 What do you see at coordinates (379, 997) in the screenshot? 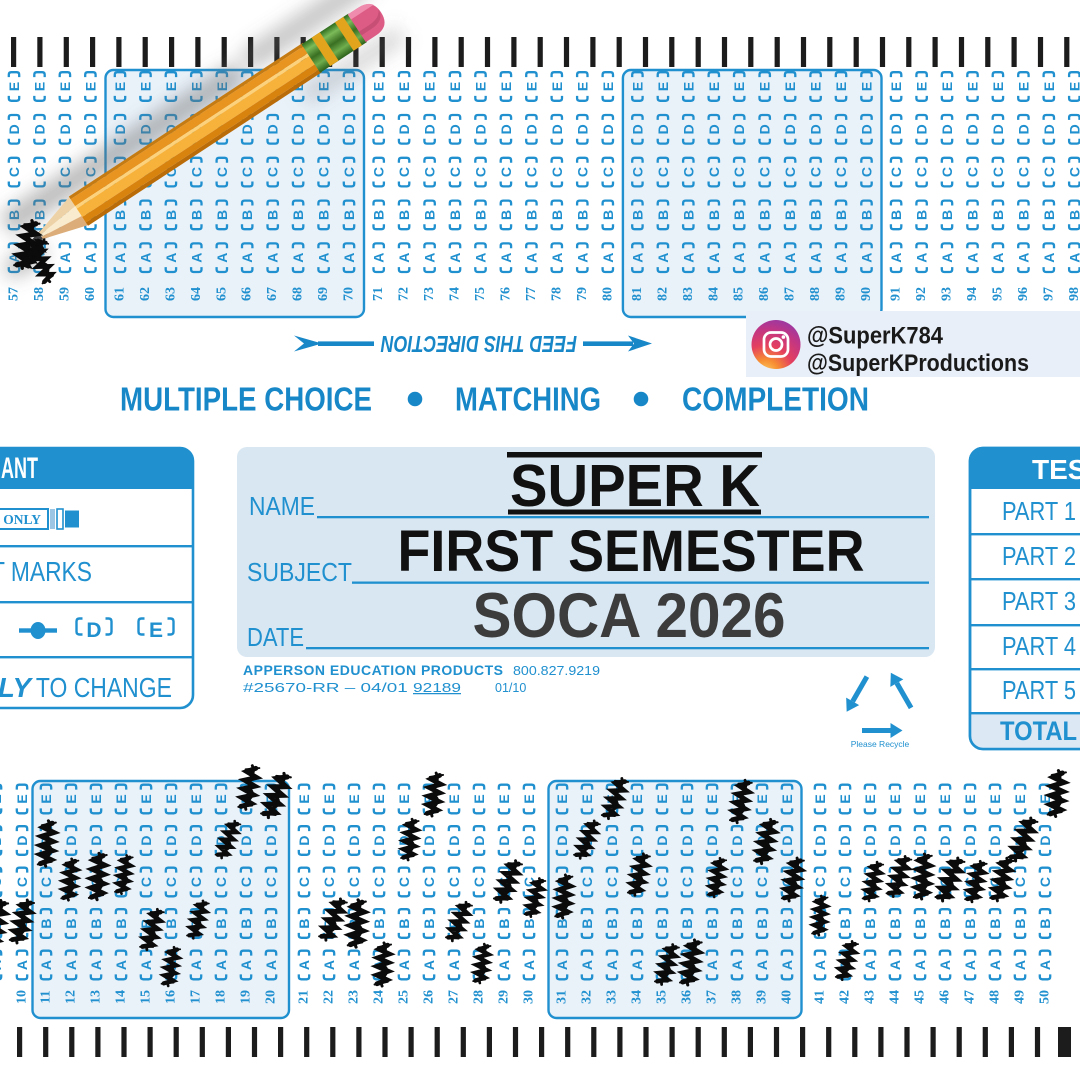
I see `svg-text: 24` at bounding box center [379, 997].